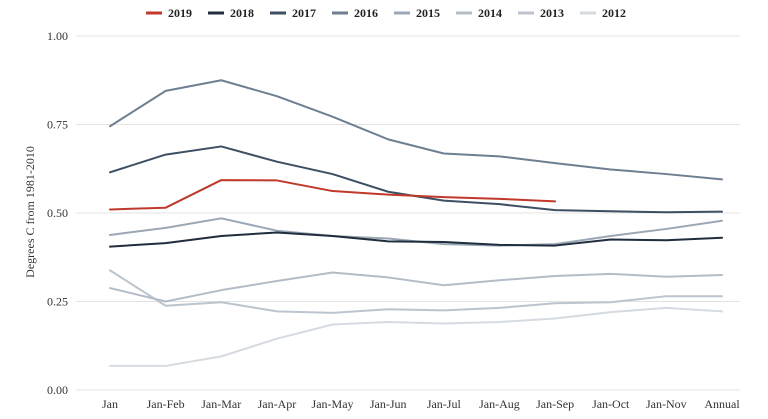 Image resolution: width=768 pixels, height=419 pixels. I want to click on series-line-2017, so click(416, 179).